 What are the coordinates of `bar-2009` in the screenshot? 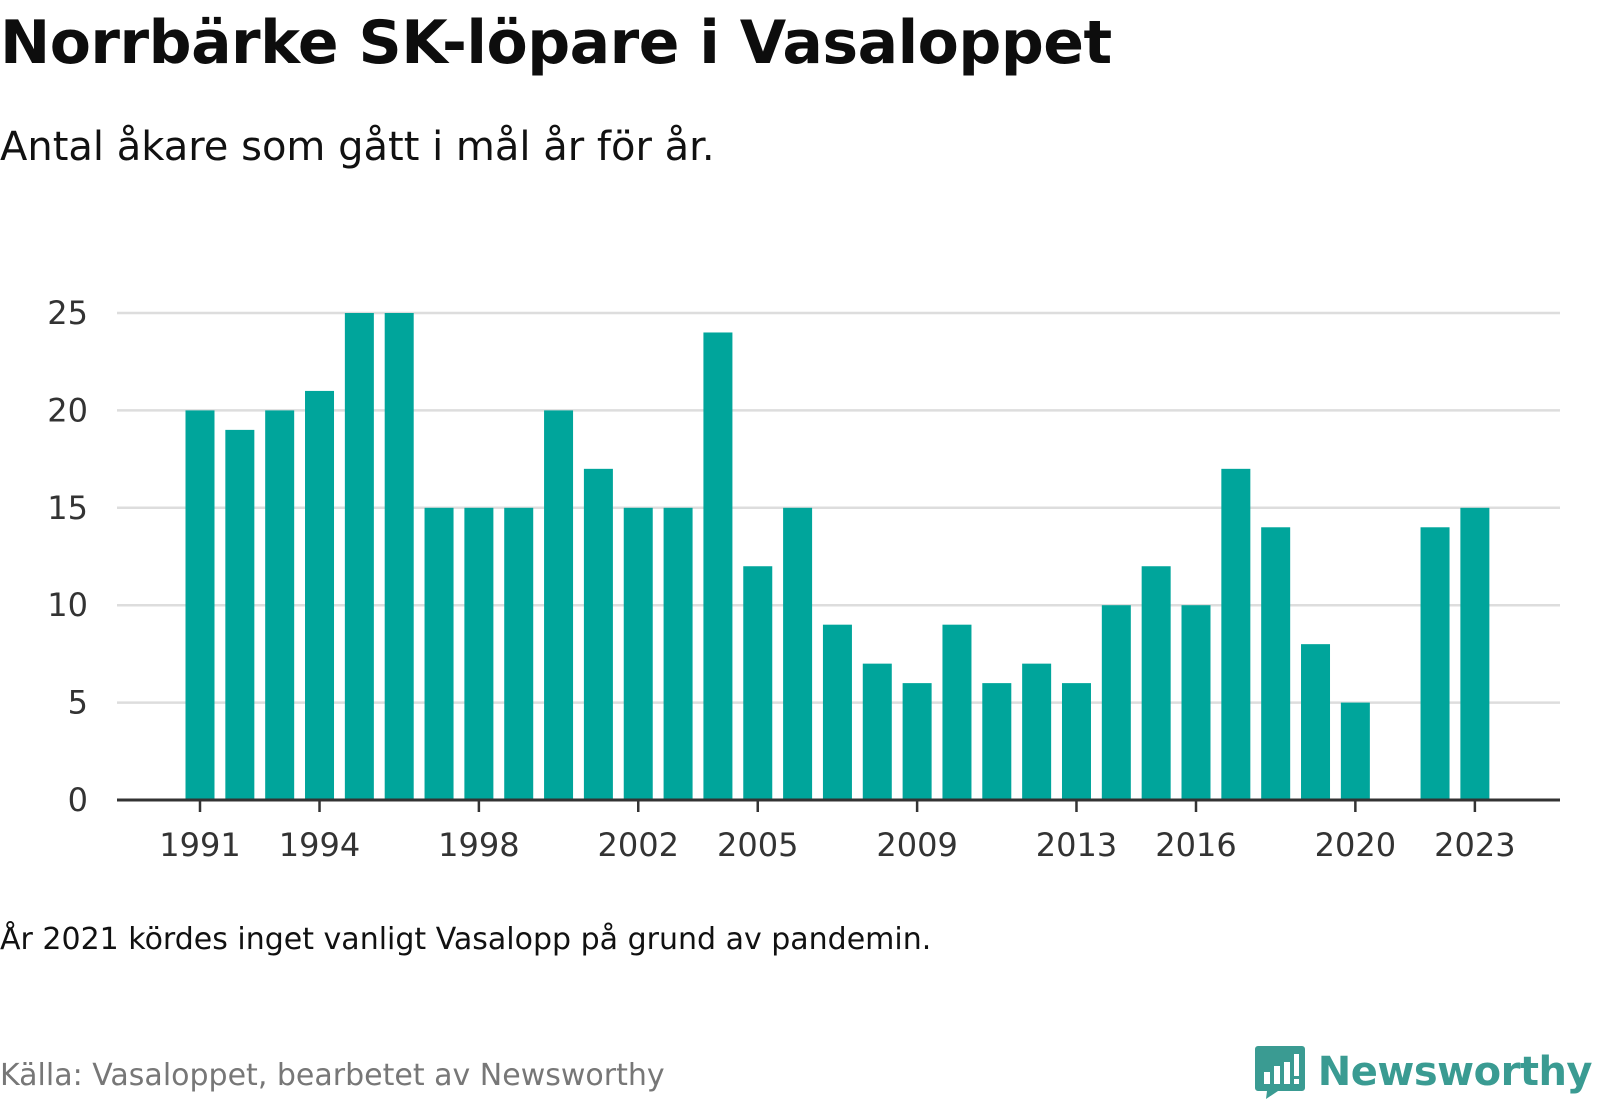 It's located at (917, 741).